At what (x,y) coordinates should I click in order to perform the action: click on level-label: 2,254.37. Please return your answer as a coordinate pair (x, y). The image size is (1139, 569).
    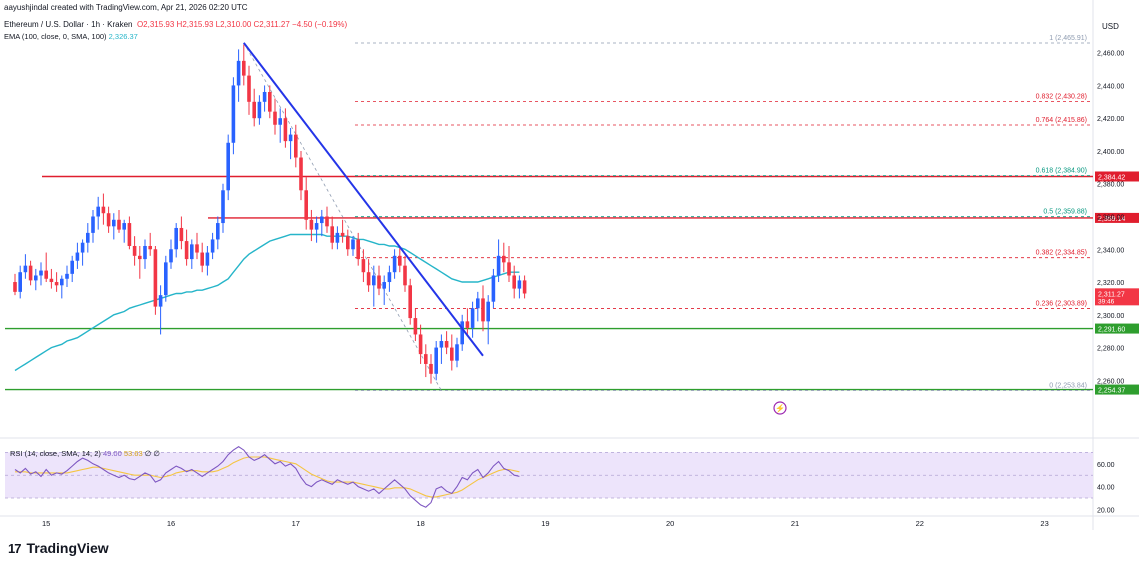
    Looking at the image, I should click on (1111, 391).